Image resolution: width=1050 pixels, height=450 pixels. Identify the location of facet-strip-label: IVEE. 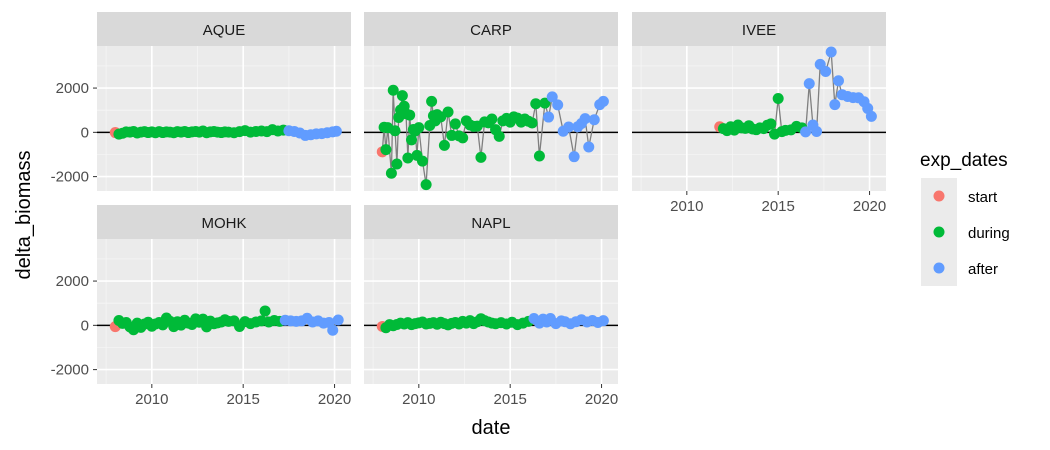
(759, 30).